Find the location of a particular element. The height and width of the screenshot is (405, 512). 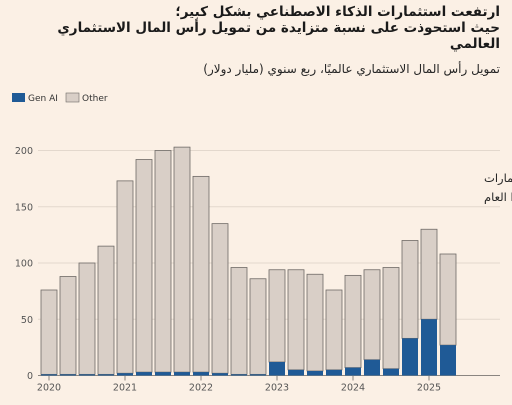

x-tick-label: 2023 is located at coordinates (277, 388).